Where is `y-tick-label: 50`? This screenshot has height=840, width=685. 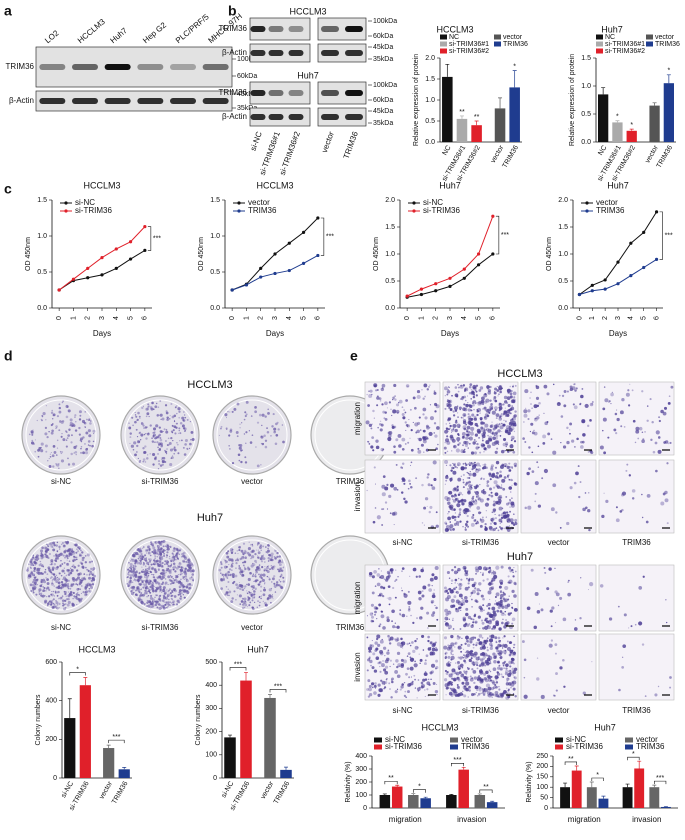 y-tick-label: 50 is located at coordinates (544, 797).